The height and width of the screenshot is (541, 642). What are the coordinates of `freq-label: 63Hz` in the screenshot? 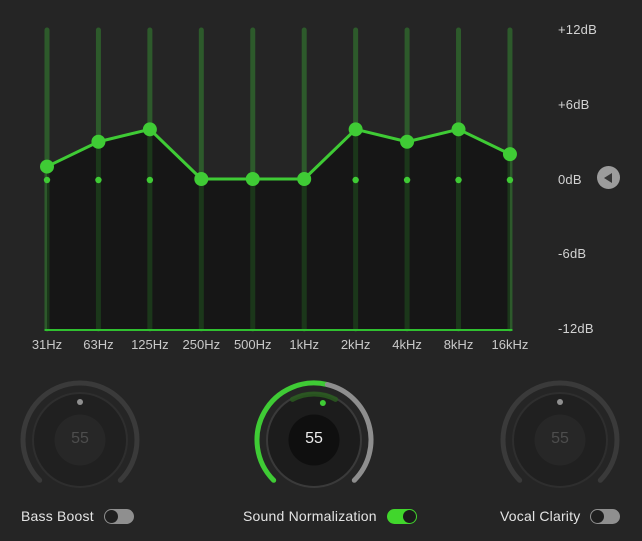 It's located at (98, 344).